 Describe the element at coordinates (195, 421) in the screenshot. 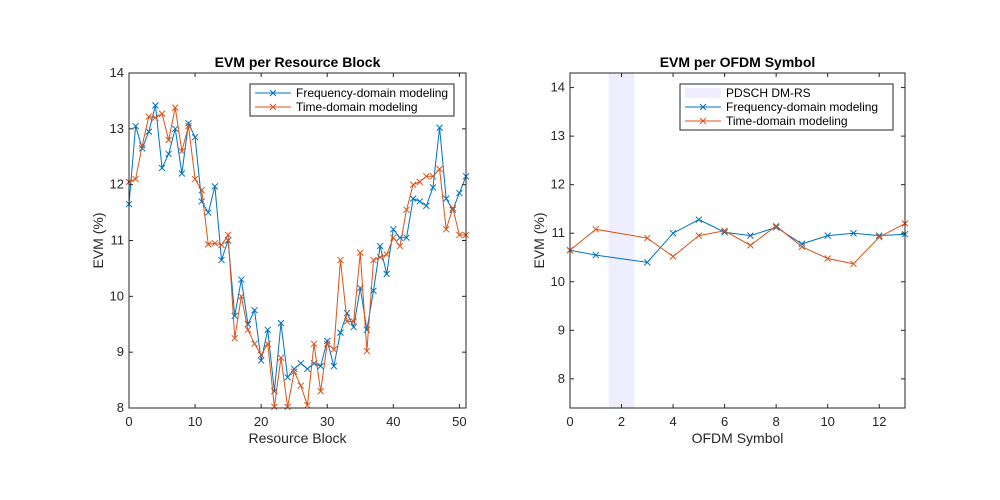

I see `x-tick-label: 10` at that location.